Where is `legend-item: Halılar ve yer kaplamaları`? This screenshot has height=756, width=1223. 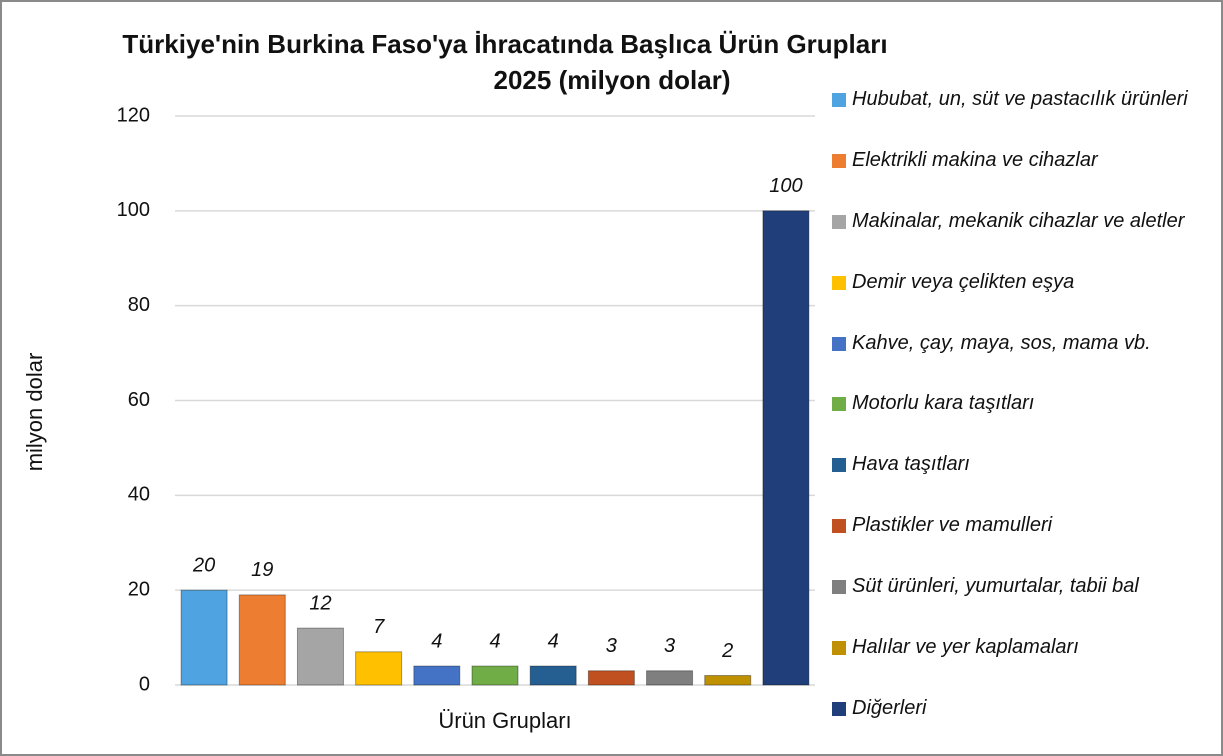
legend-item: Halılar ve yer kaplamaları is located at coordinates (1024, 647).